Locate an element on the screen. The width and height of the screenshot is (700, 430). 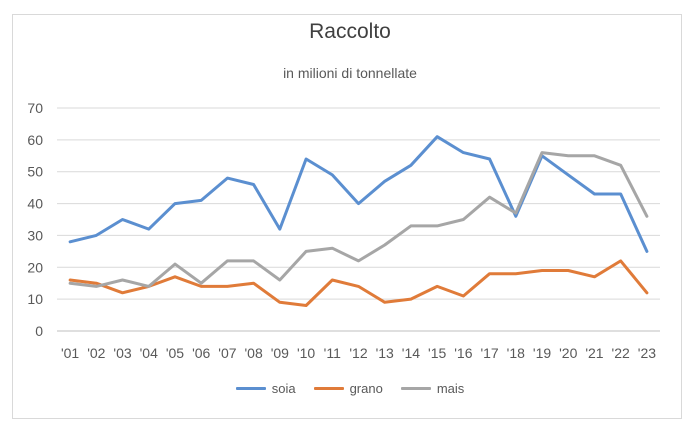
y-tick-label: 40 is located at coordinates (35, 204).